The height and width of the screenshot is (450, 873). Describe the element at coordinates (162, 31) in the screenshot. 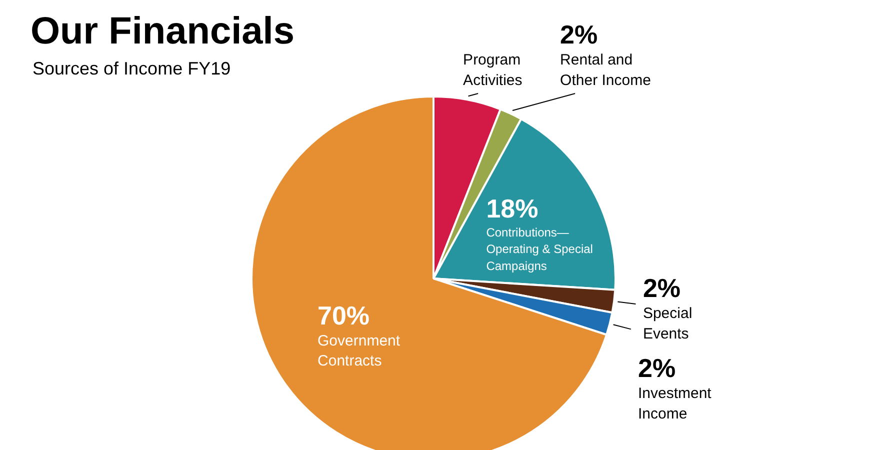

I see `chart-title: Our Financials` at that location.